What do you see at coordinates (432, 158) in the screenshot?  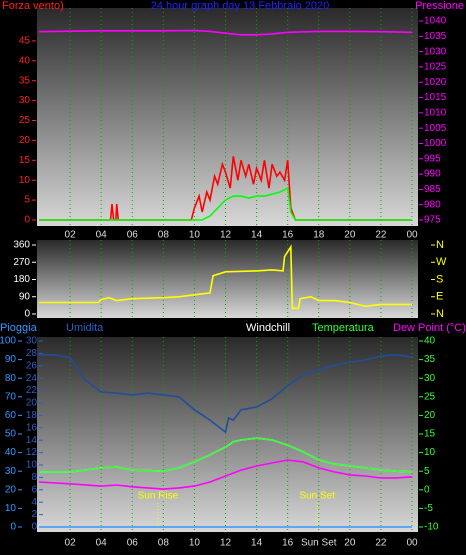 I see `y-tick-label: 995` at bounding box center [432, 158].